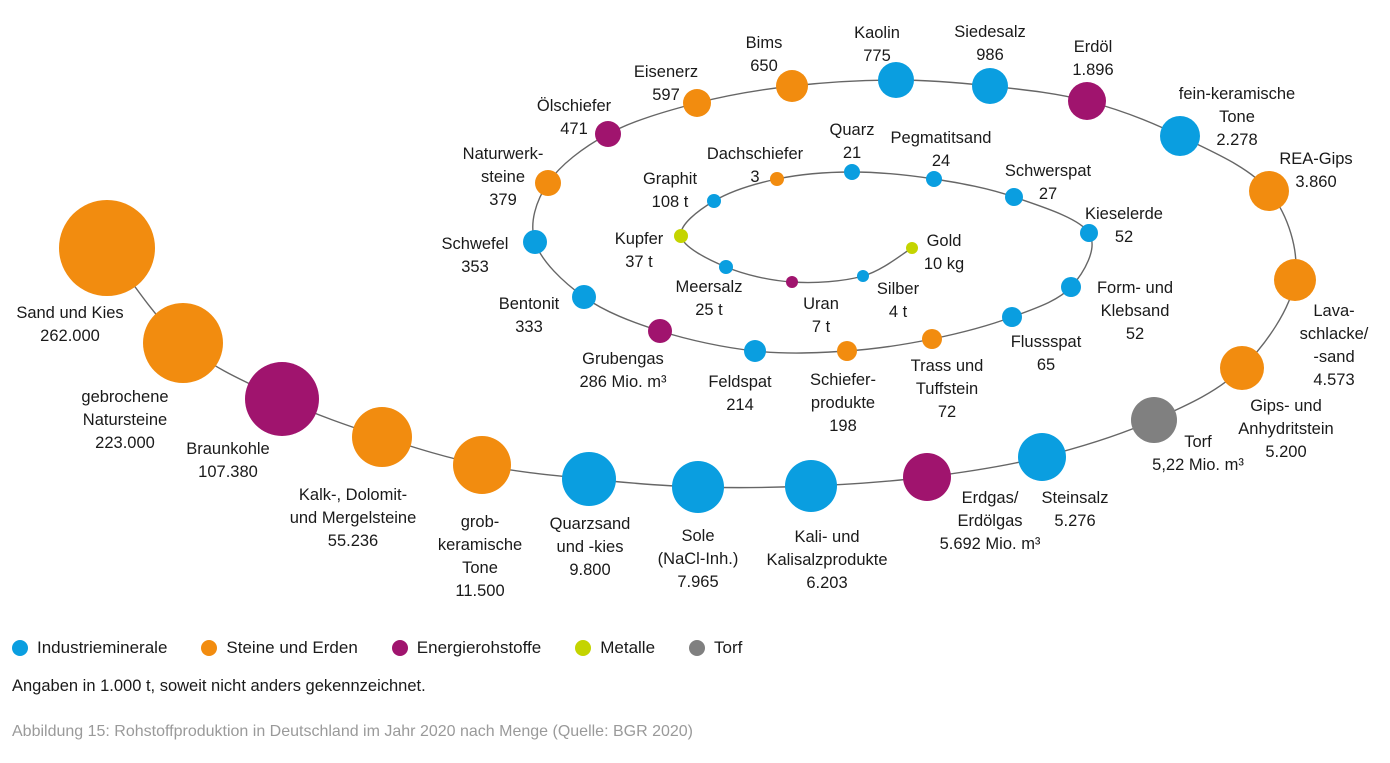 Image resolution: width=1390 pixels, height=763 pixels. What do you see at coordinates (944, 241) in the screenshot?
I see `bubble-name: Gold` at bounding box center [944, 241].